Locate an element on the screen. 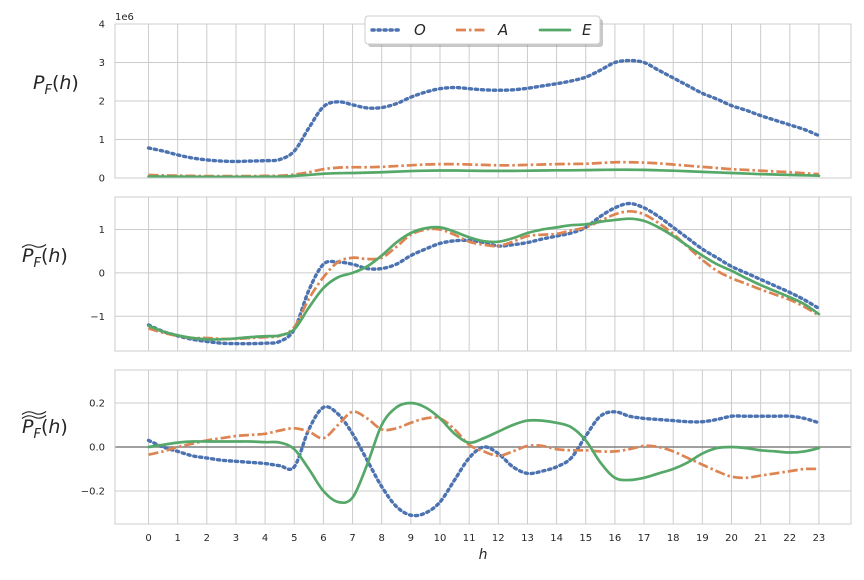  legend-label-e: E is located at coordinates (587, 30).